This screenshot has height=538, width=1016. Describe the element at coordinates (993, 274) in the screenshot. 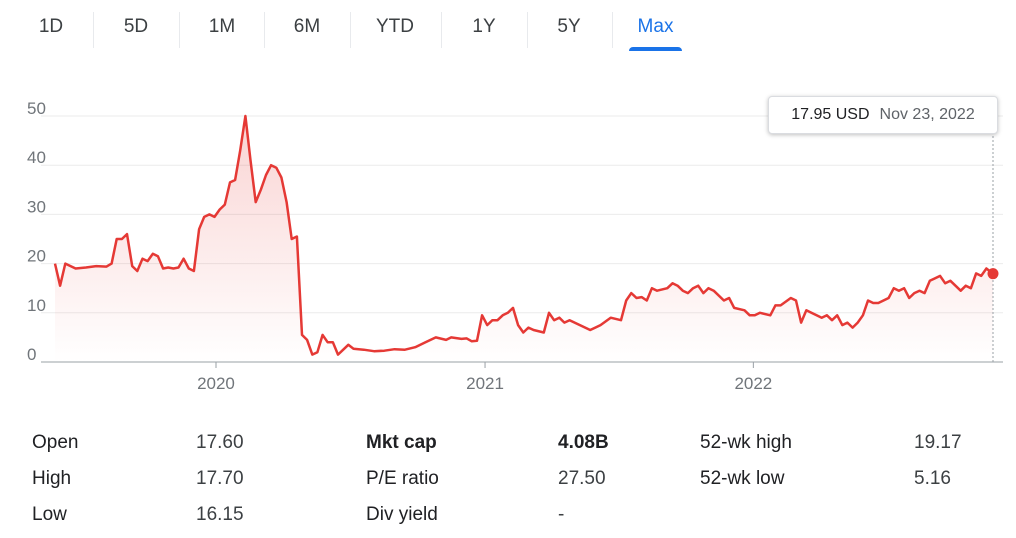

I see `current-price-point` at that location.